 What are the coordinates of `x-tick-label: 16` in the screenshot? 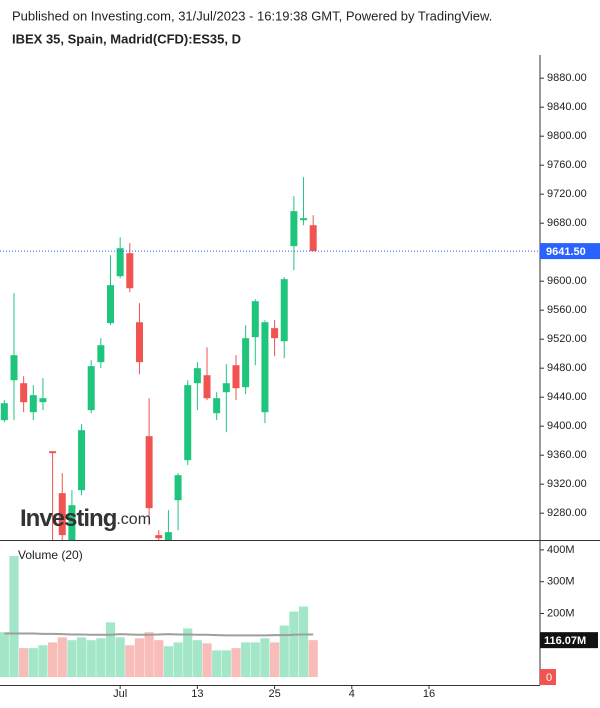 It's located at (429, 694).